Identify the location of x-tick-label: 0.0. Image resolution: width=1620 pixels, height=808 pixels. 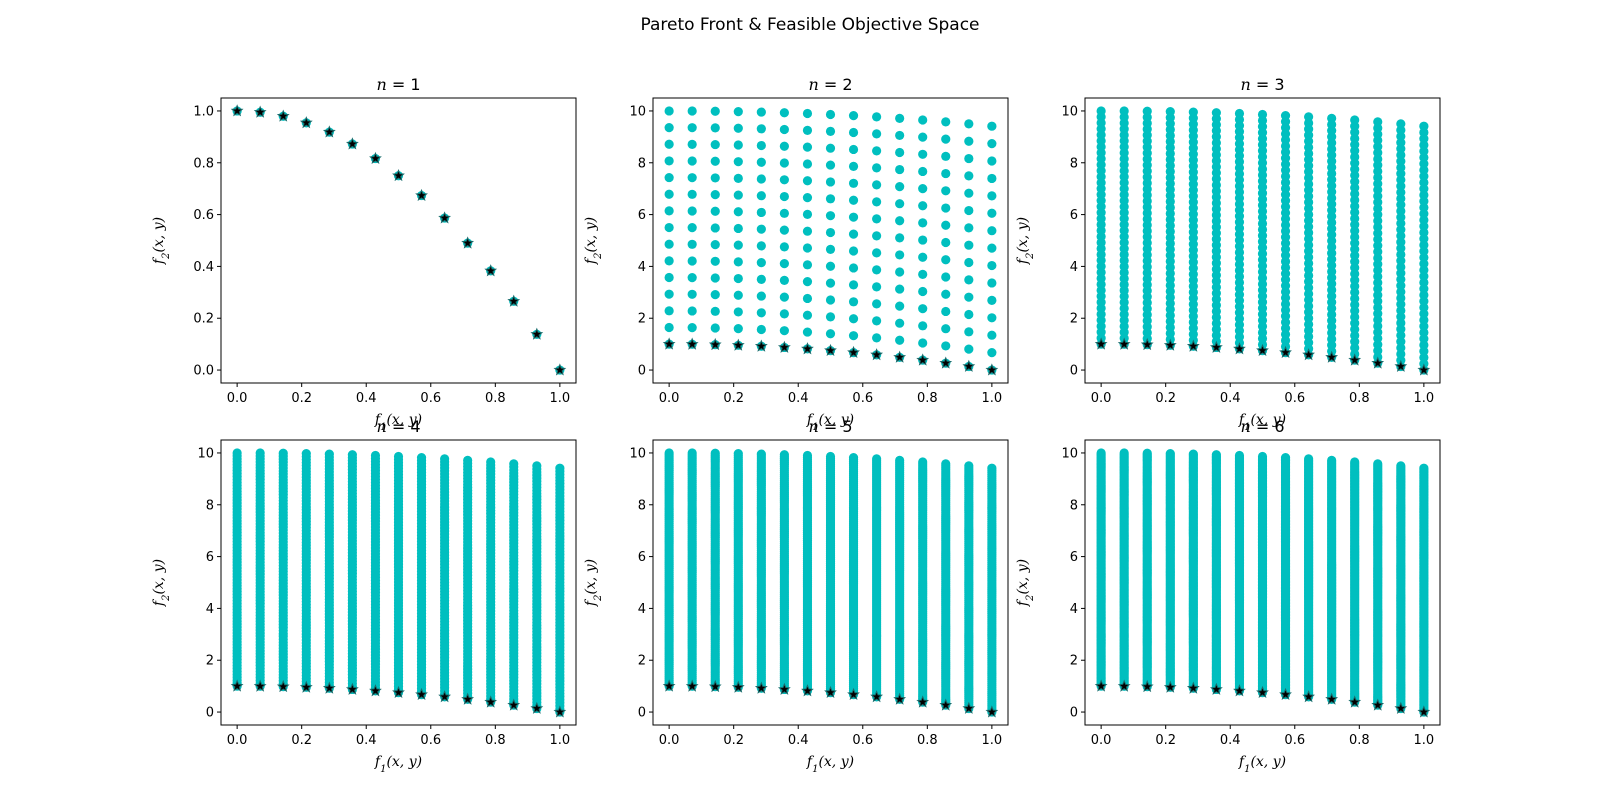
(1101, 398).